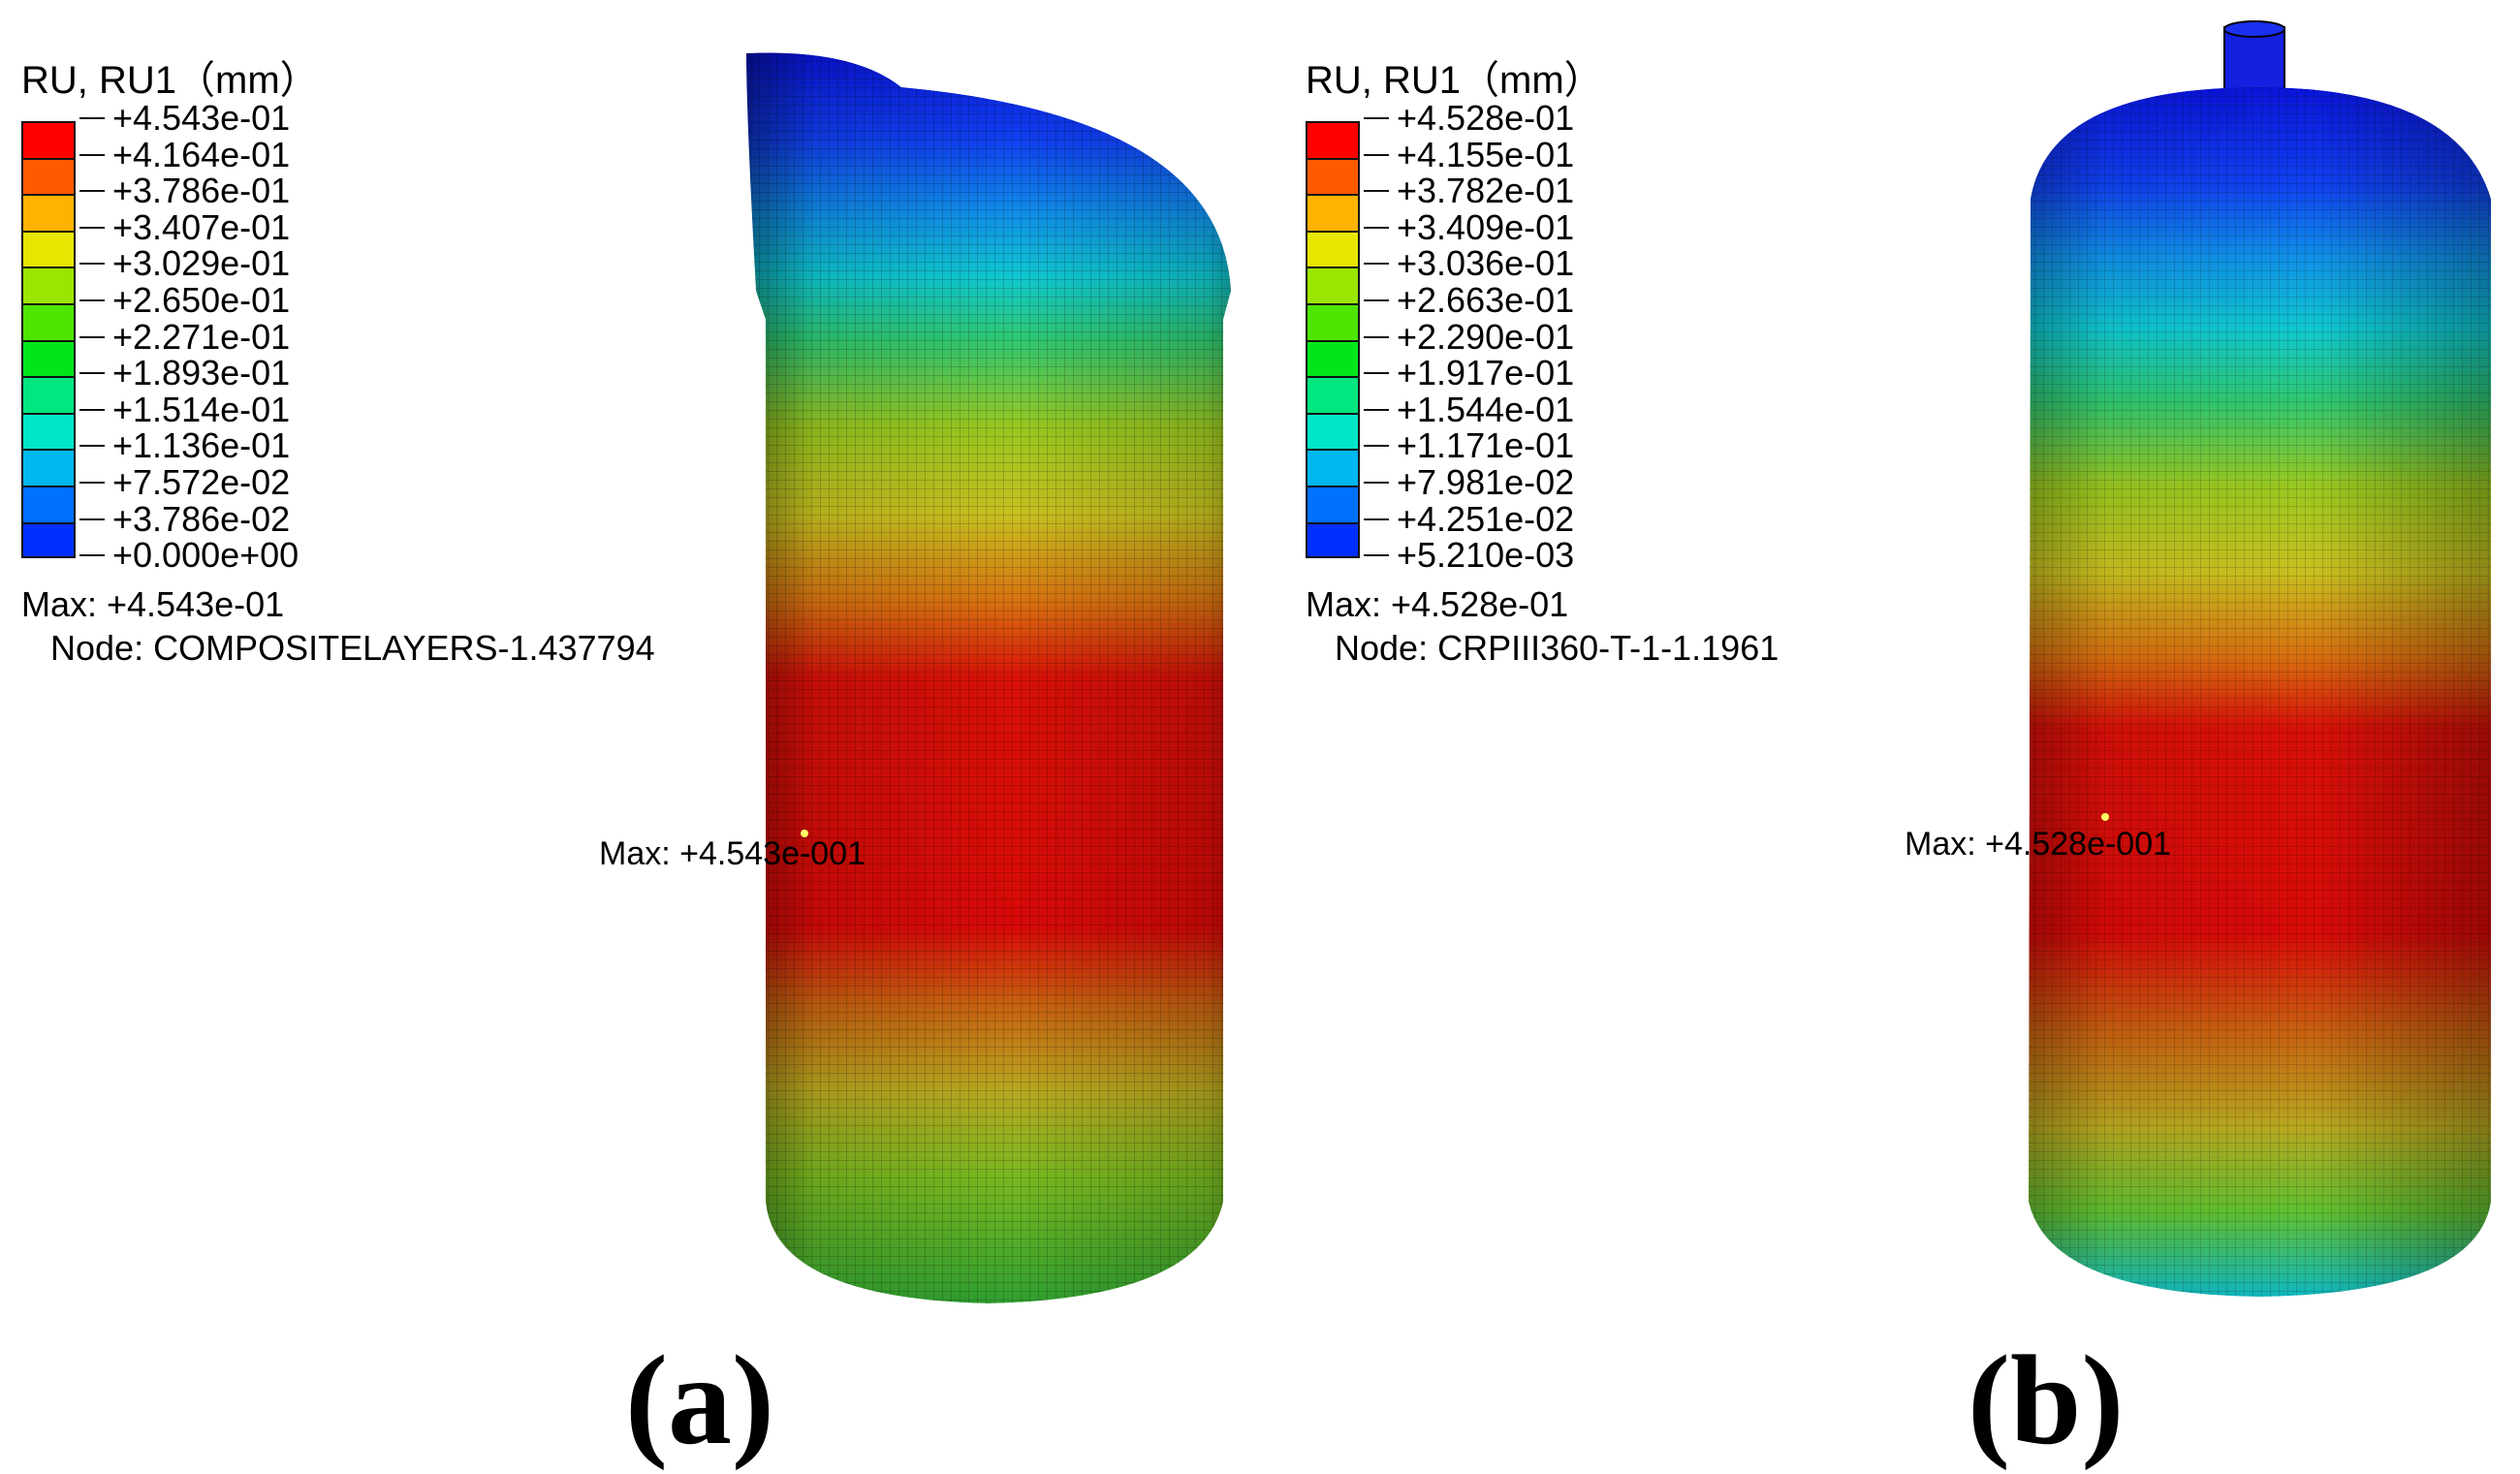 This screenshot has height=1474, width=2520. I want to click on node-id-text: Node: CRPIII360-T-1-1.1961, so click(1558, 648).